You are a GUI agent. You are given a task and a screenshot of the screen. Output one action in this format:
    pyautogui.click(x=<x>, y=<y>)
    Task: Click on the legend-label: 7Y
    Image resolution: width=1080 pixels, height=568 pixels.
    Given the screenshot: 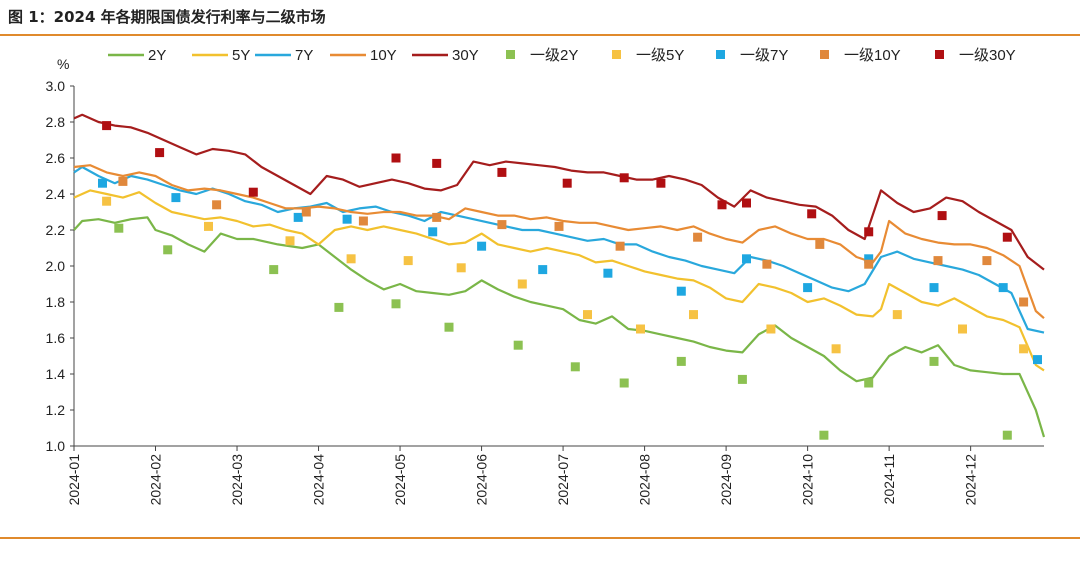 What is the action you would take?
    pyautogui.click(x=304, y=55)
    